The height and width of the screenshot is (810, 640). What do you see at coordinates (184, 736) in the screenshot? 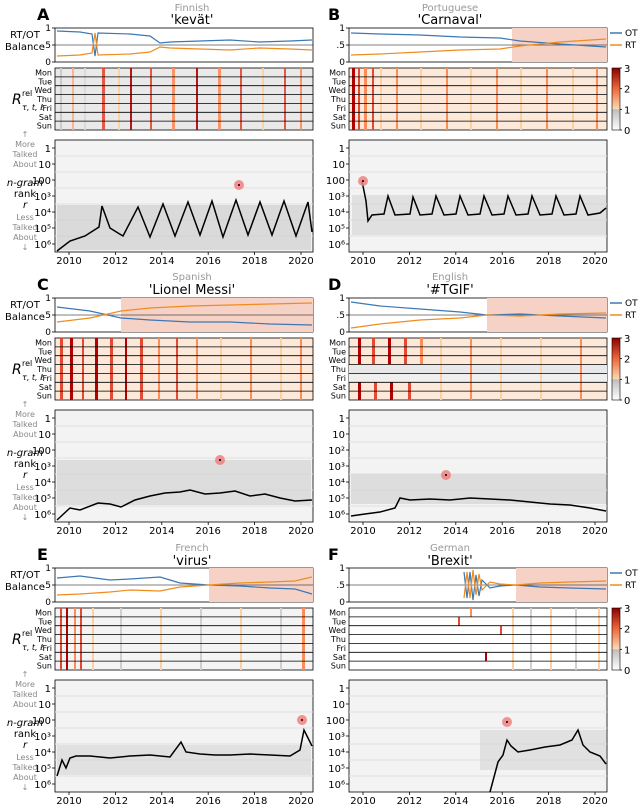
I see `rank-axes` at bounding box center [184, 736].